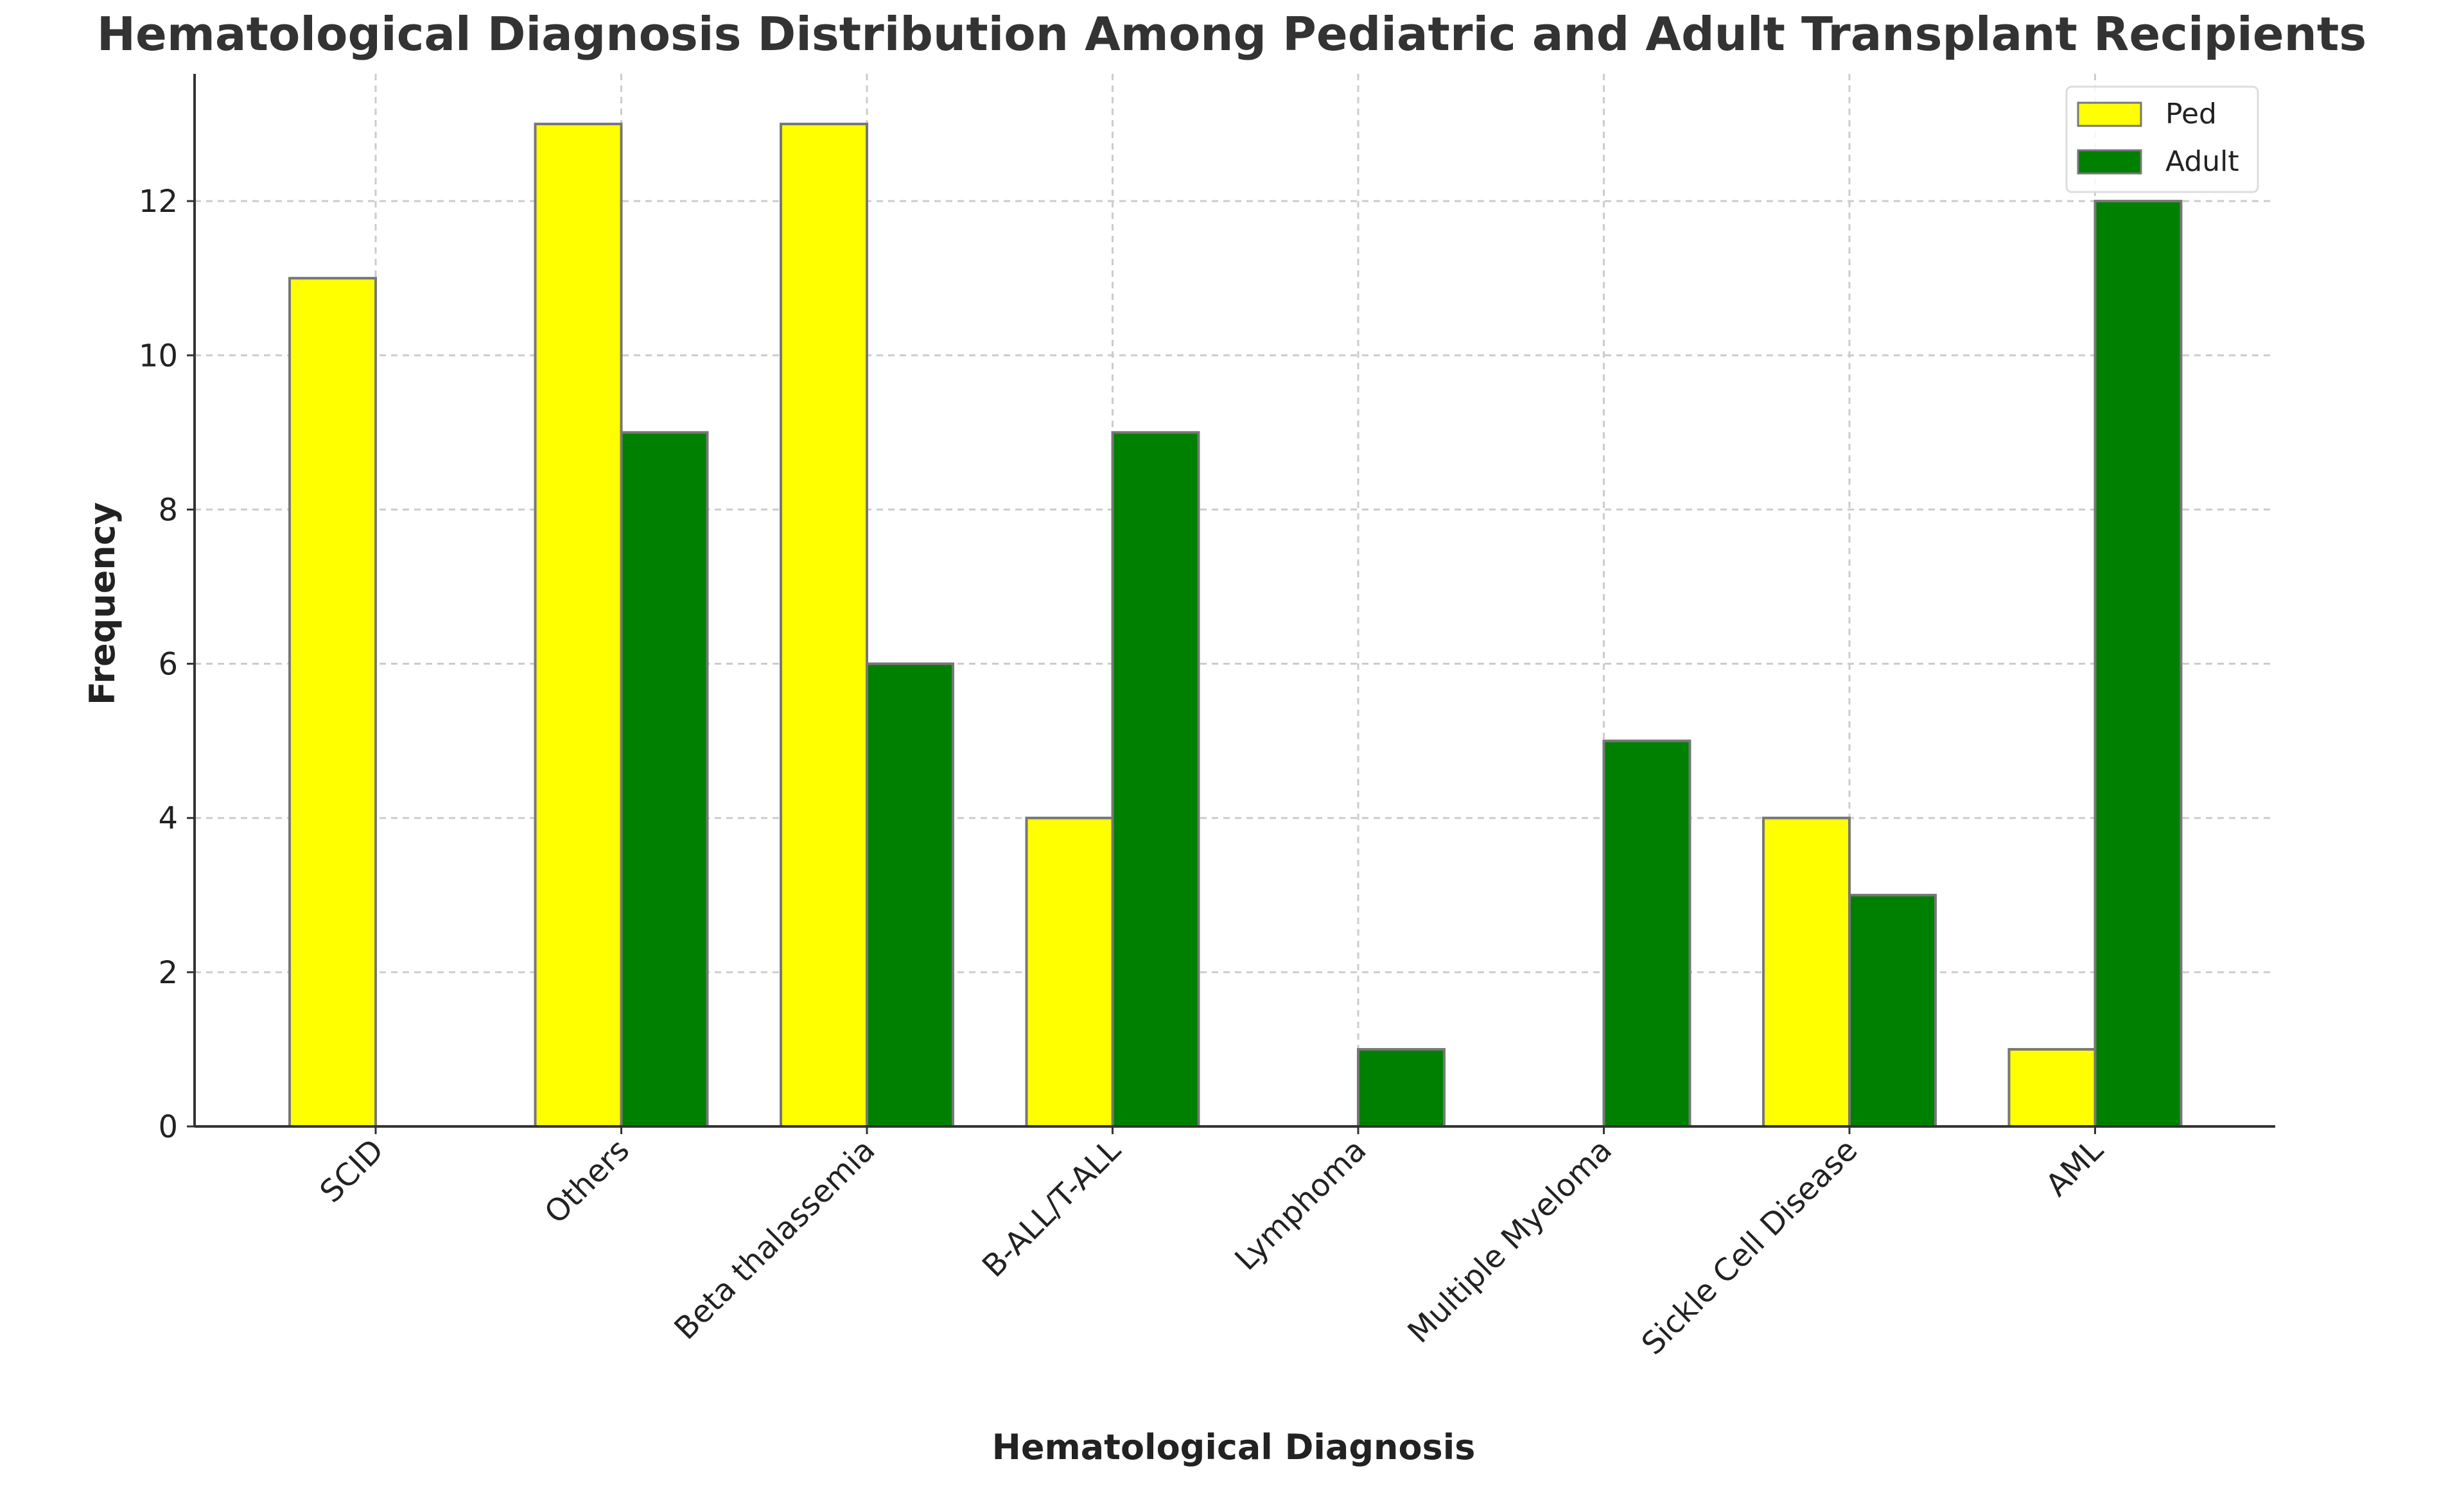  What do you see at coordinates (103, 603) in the screenshot?
I see `y-axis-label: Frequency` at bounding box center [103, 603].